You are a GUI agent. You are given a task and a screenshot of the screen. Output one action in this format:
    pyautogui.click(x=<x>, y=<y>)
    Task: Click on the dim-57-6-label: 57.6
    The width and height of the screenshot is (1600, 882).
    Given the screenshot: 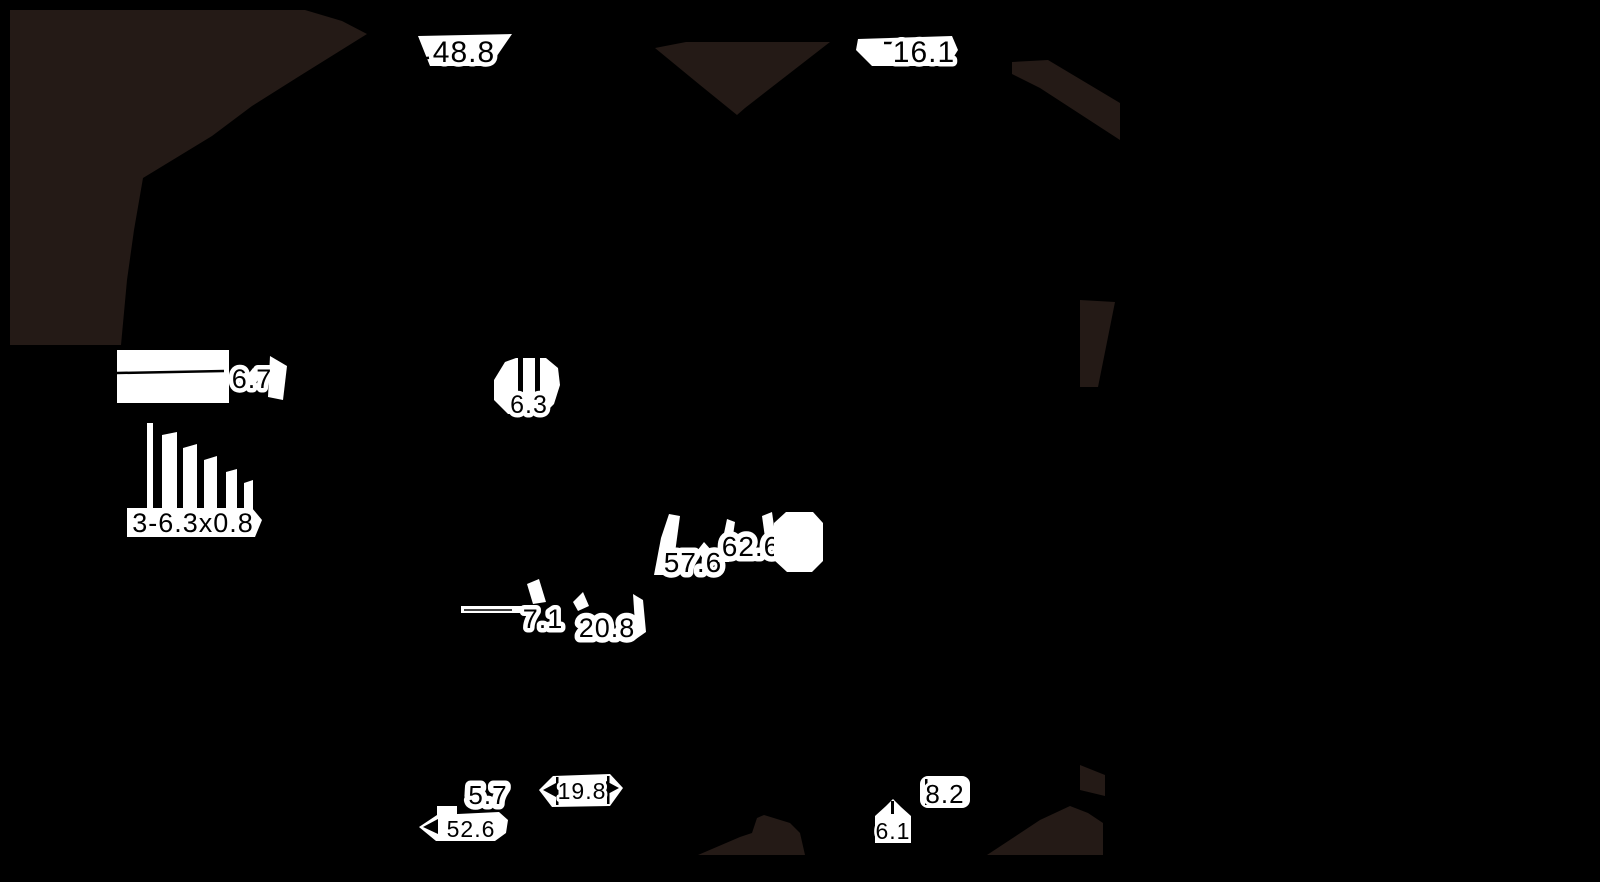 What is the action you would take?
    pyautogui.click(x=693, y=562)
    